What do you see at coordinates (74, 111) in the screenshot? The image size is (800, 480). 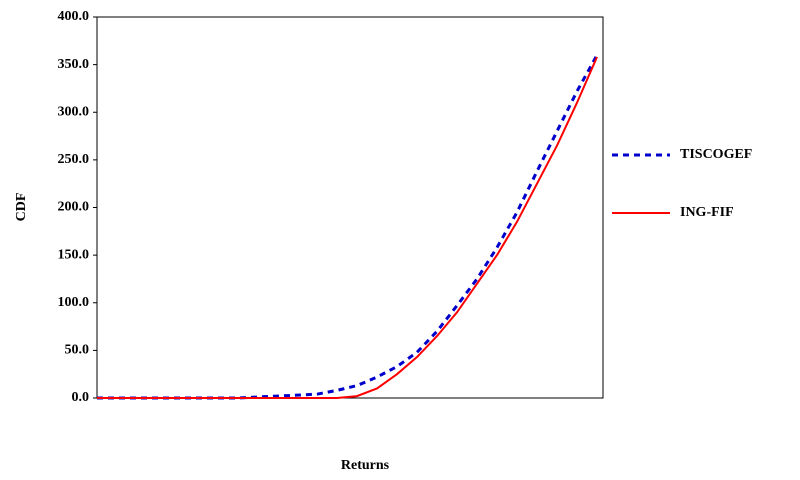 I see `y-tick-label: 300.0` at bounding box center [74, 111].